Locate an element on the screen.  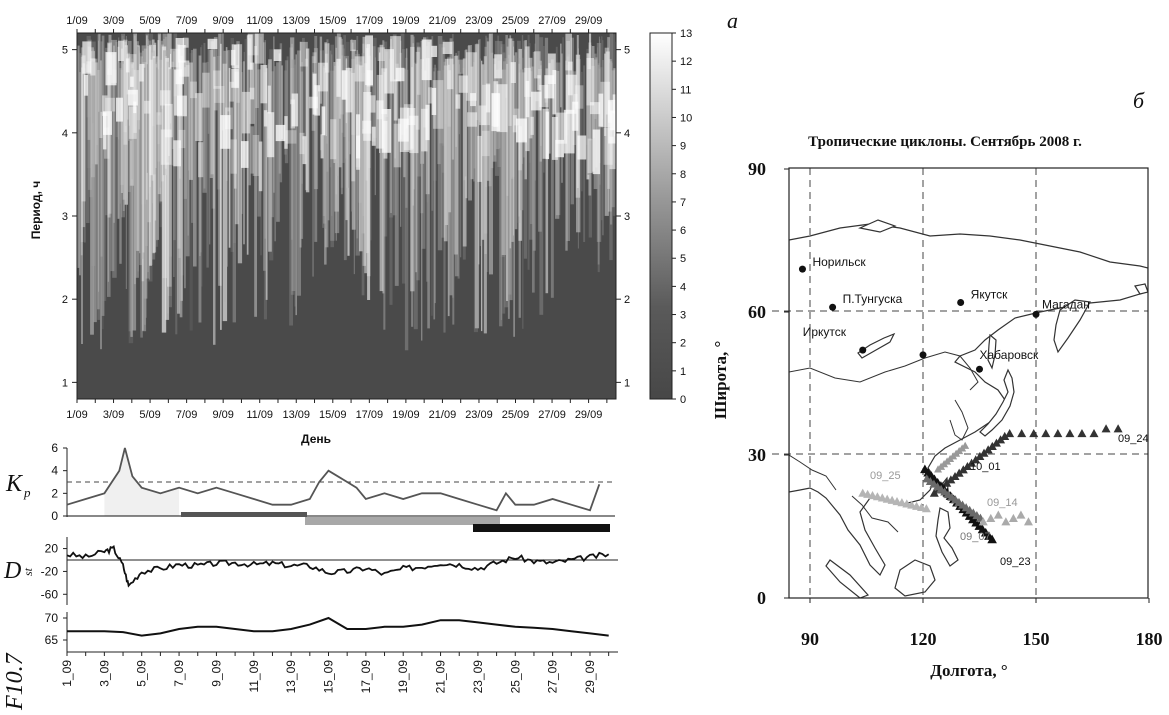
colorbar-tick-label: 7 is located at coordinates (683, 203).